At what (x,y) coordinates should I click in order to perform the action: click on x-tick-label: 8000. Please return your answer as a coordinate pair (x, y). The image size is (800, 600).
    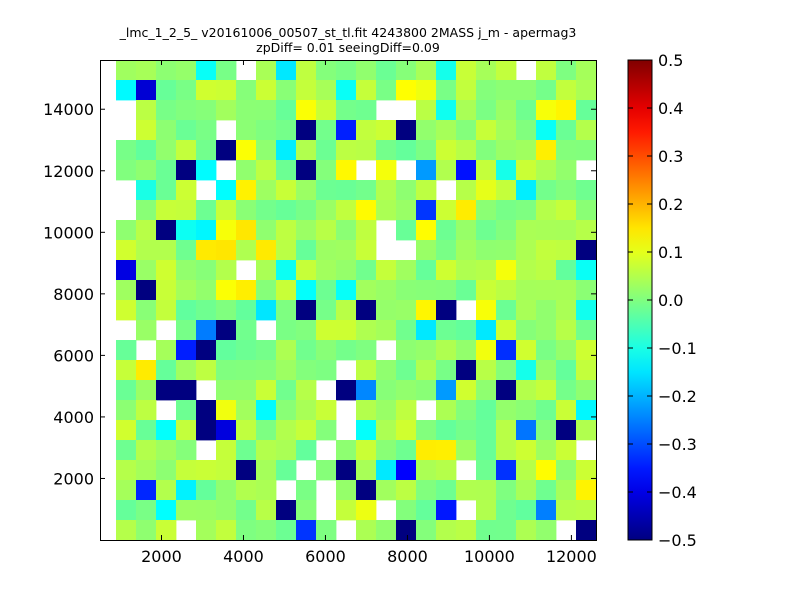
    Looking at the image, I should click on (407, 556).